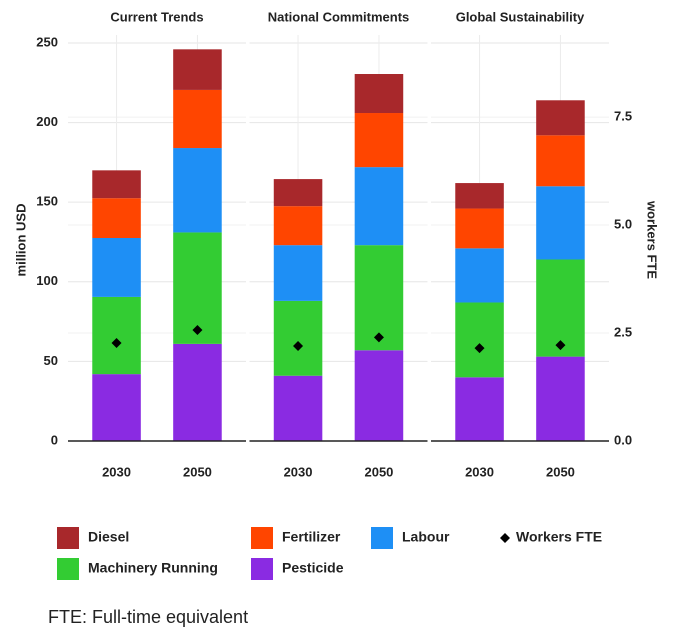  I want to click on y-tick-label: 0, so click(54, 439).